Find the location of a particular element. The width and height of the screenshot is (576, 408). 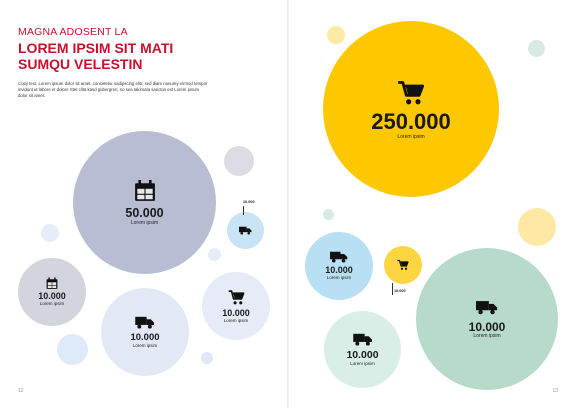

stat-bubble-truck-small is located at coordinates (245, 230).